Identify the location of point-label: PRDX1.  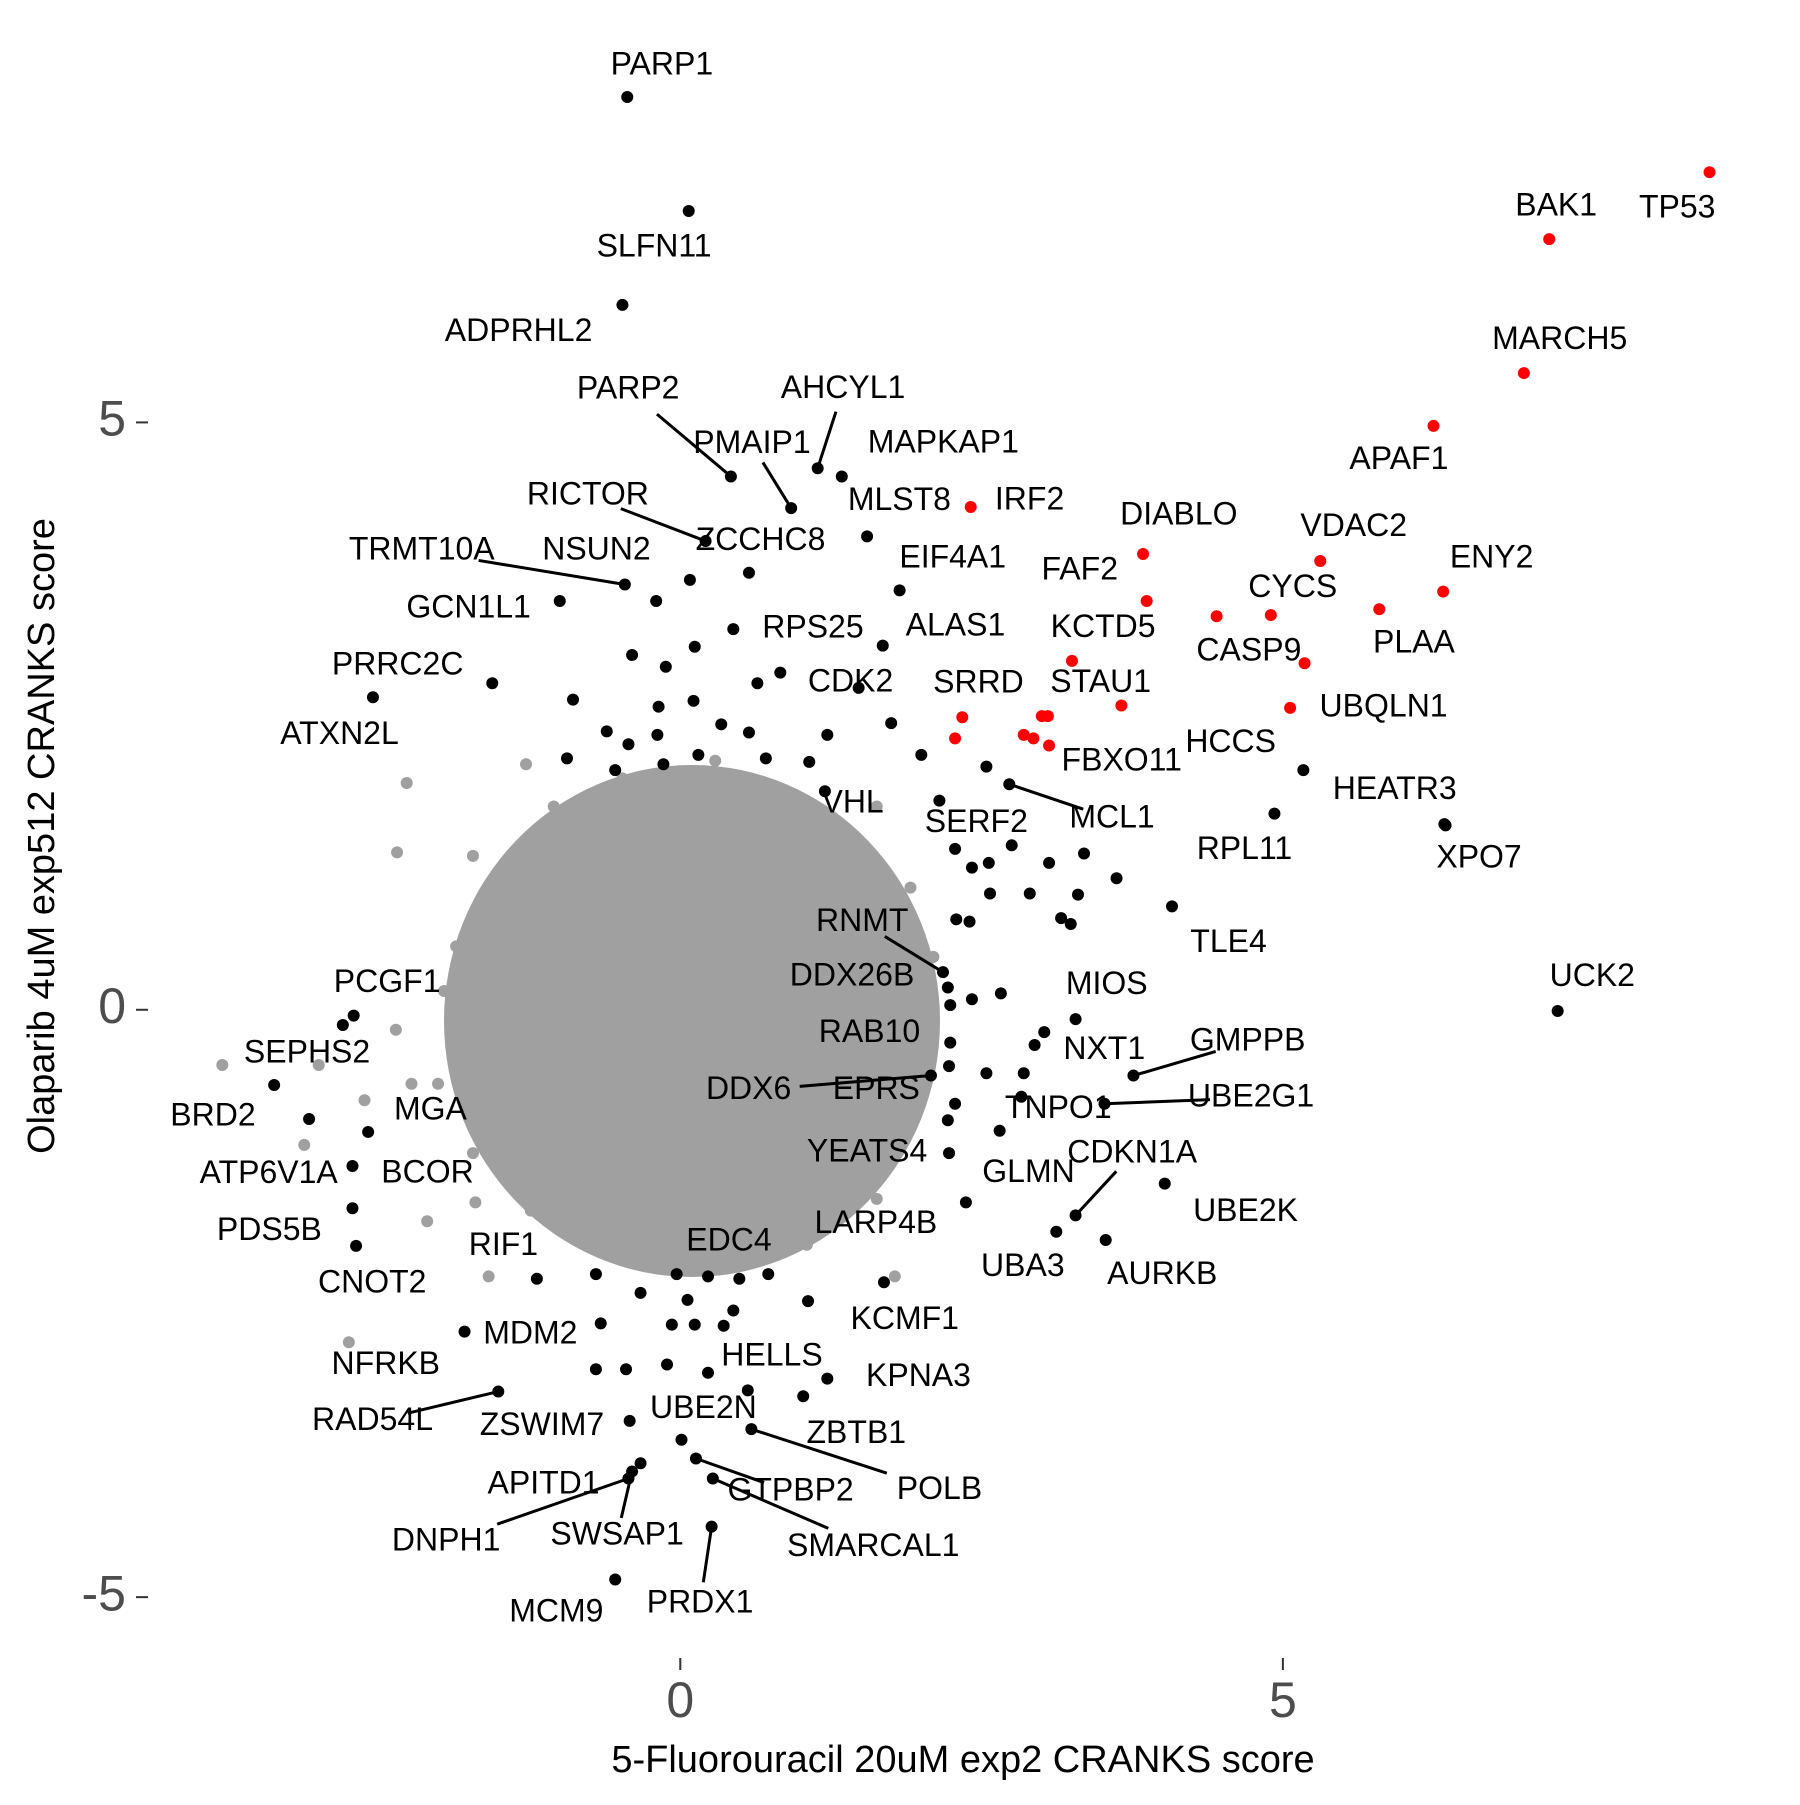
(700, 1601).